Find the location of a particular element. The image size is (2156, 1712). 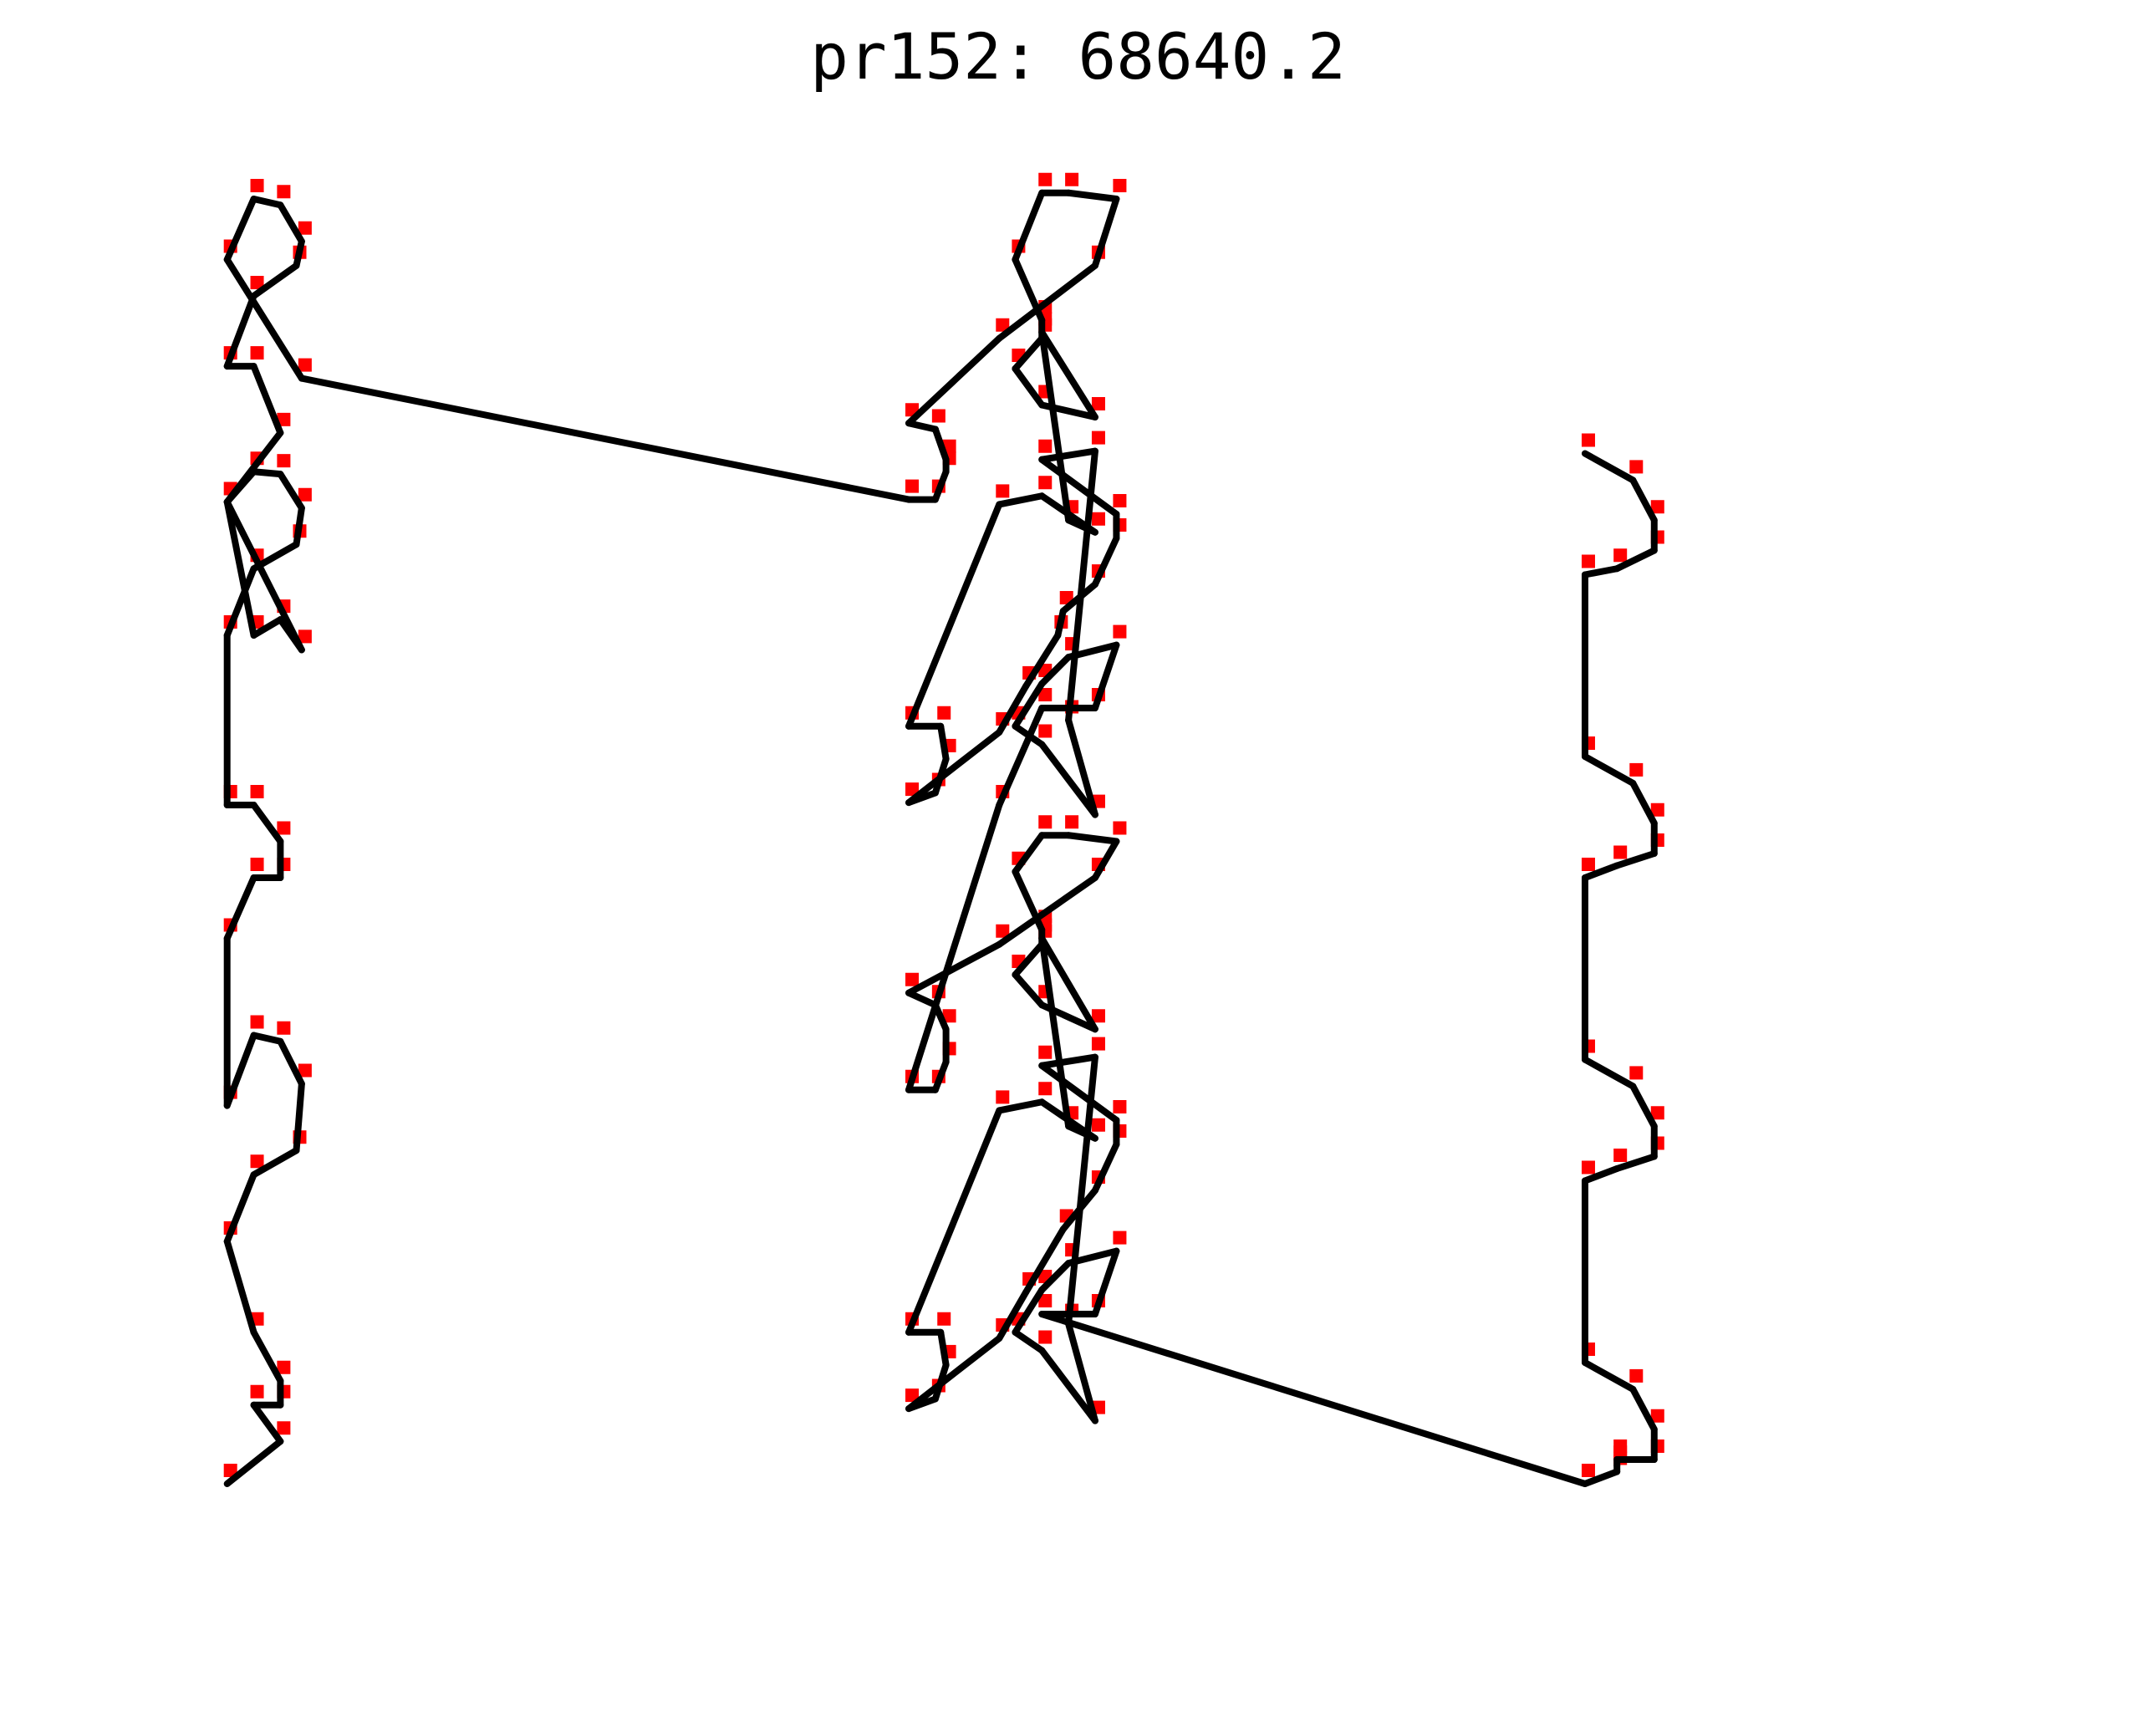

chart-title: pr152: 68640.2 is located at coordinates (1078, 56).